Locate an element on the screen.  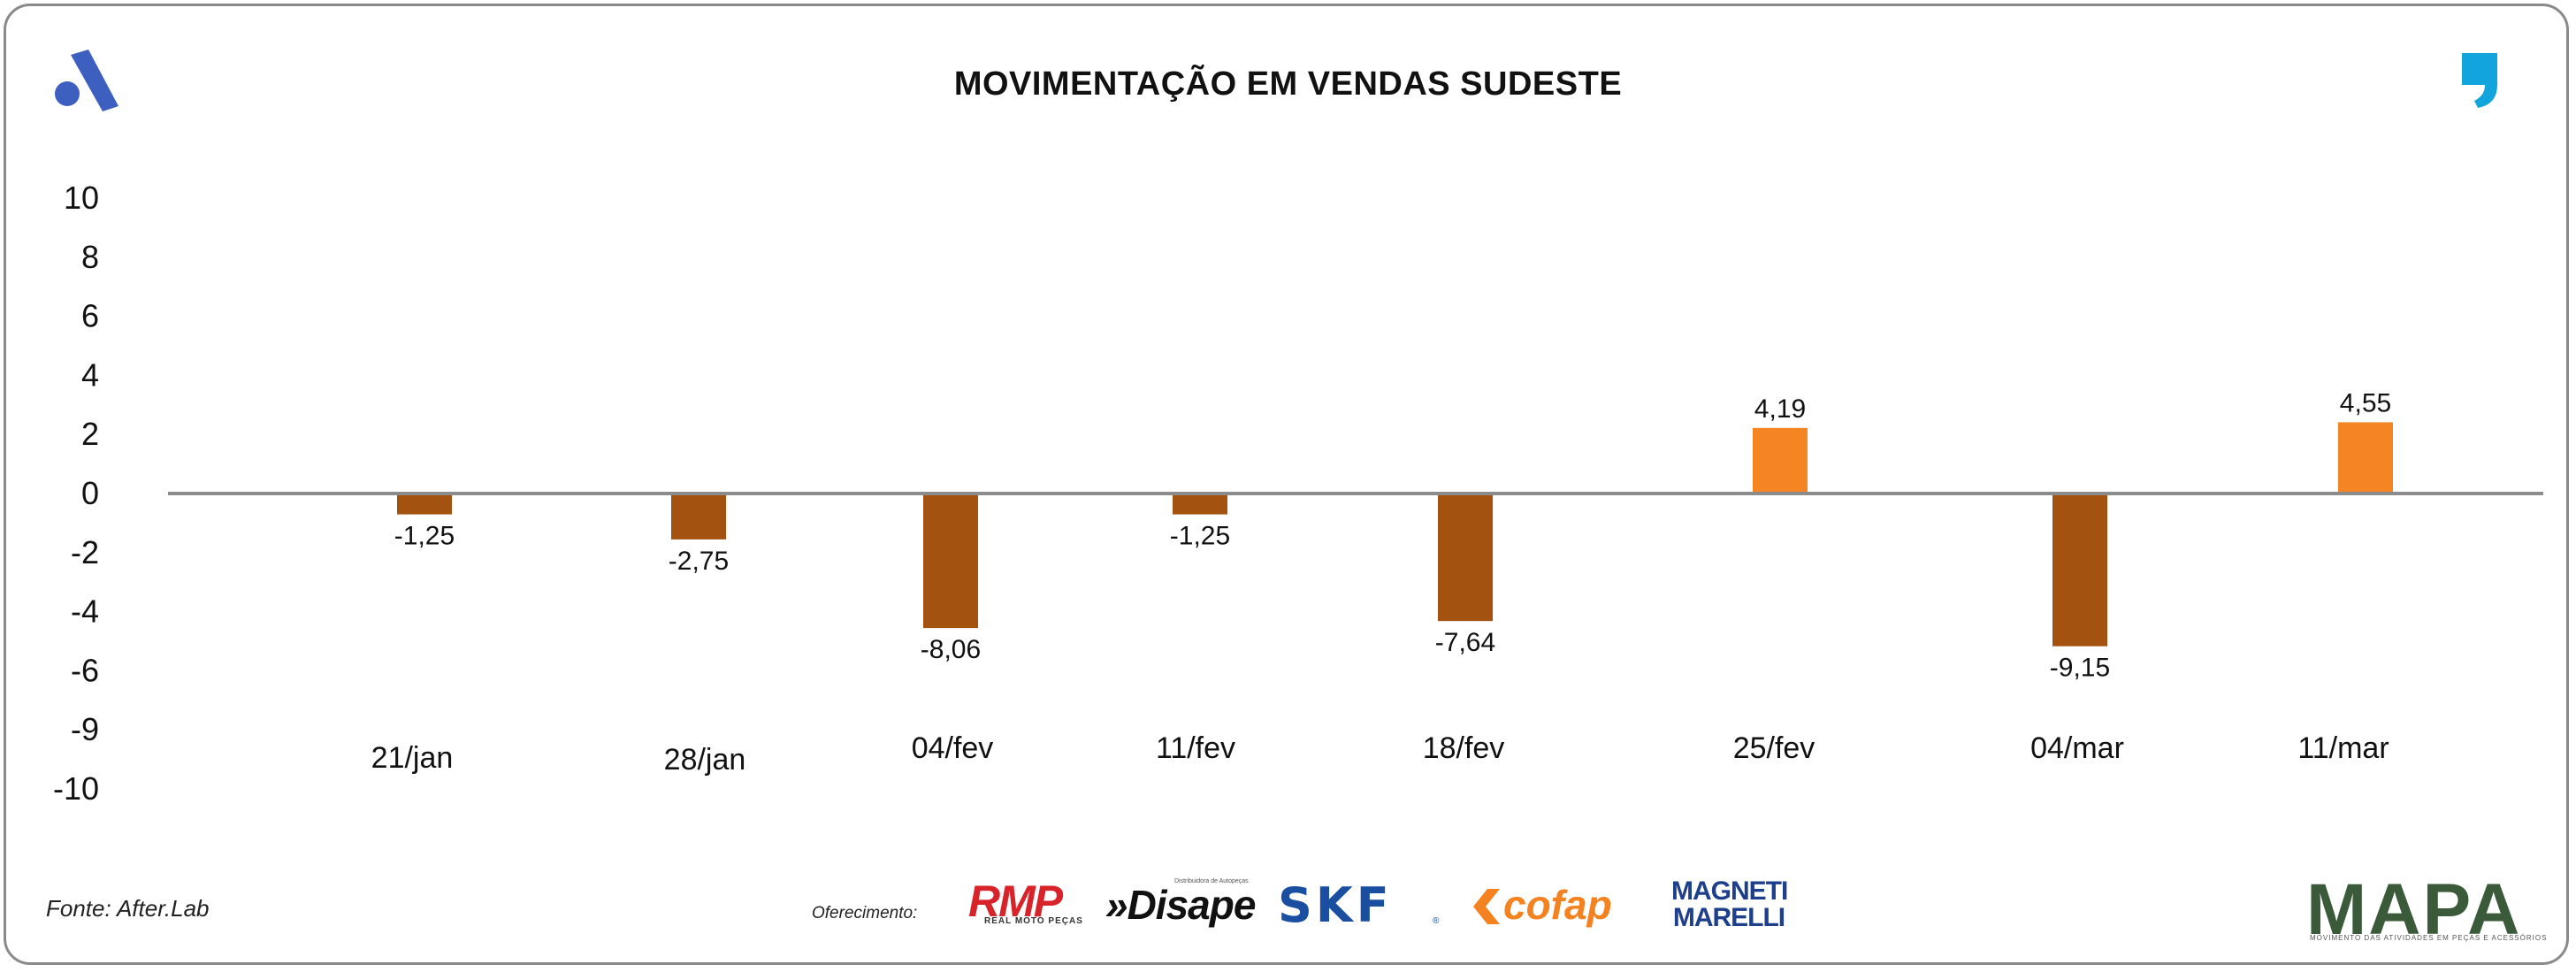
disape-logo-subtitle: Distribuidora de Autopeças is located at coordinates (1211, 881).